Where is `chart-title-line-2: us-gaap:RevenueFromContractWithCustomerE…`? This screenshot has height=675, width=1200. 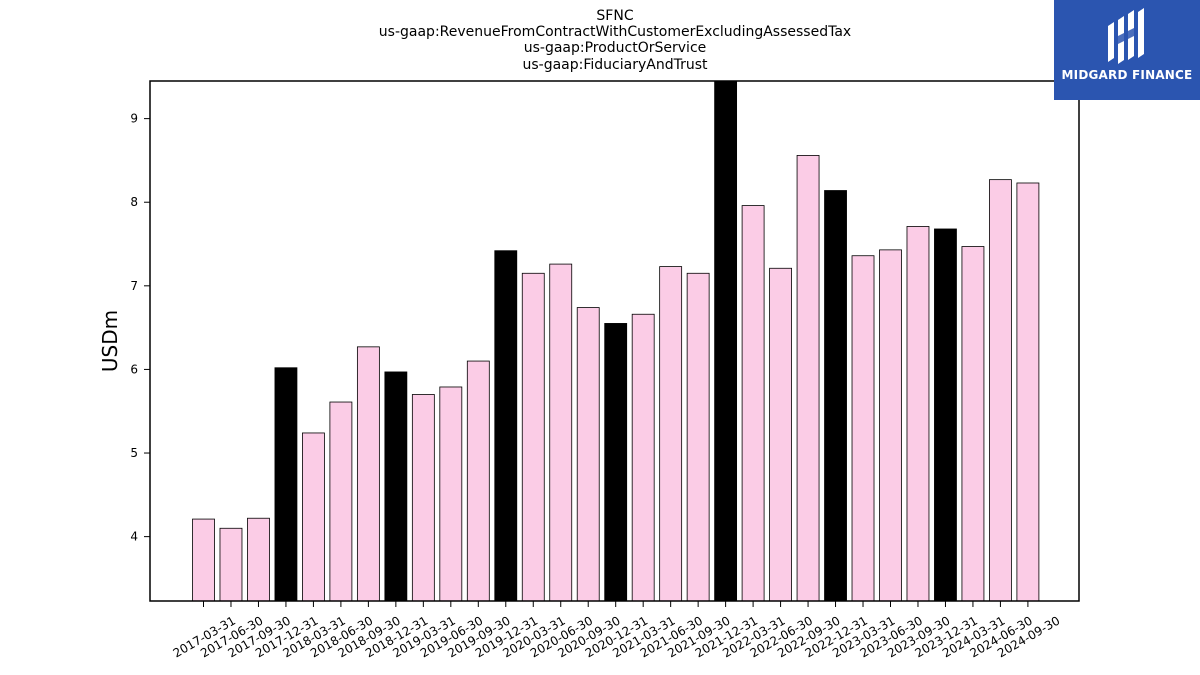
chart-title-line-2: us-gaap:RevenueFromContractWithCustomerE… is located at coordinates (615, 32).